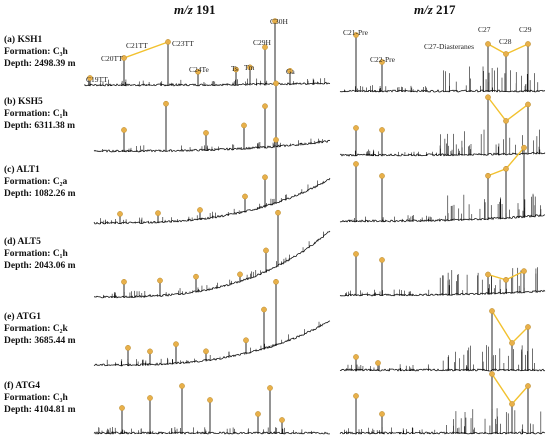  What do you see at coordinates (40, 52) in the screenshot?
I see `sample-info-a: (a) KSH1 Formation: C₃h Depth: 2498.39 m` at bounding box center [40, 52].